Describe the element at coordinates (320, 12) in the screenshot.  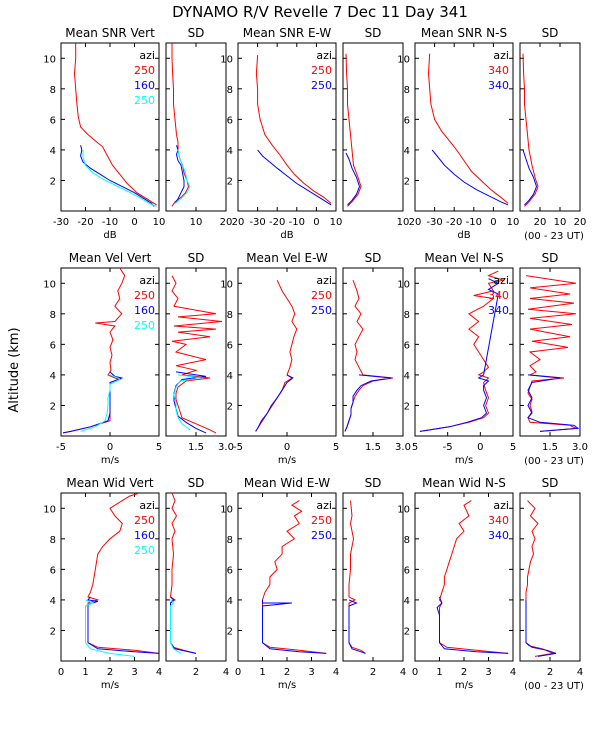
I see `figure-title: DYNAMO R/V Revelle 7 Dec 11 Day 341` at that location.